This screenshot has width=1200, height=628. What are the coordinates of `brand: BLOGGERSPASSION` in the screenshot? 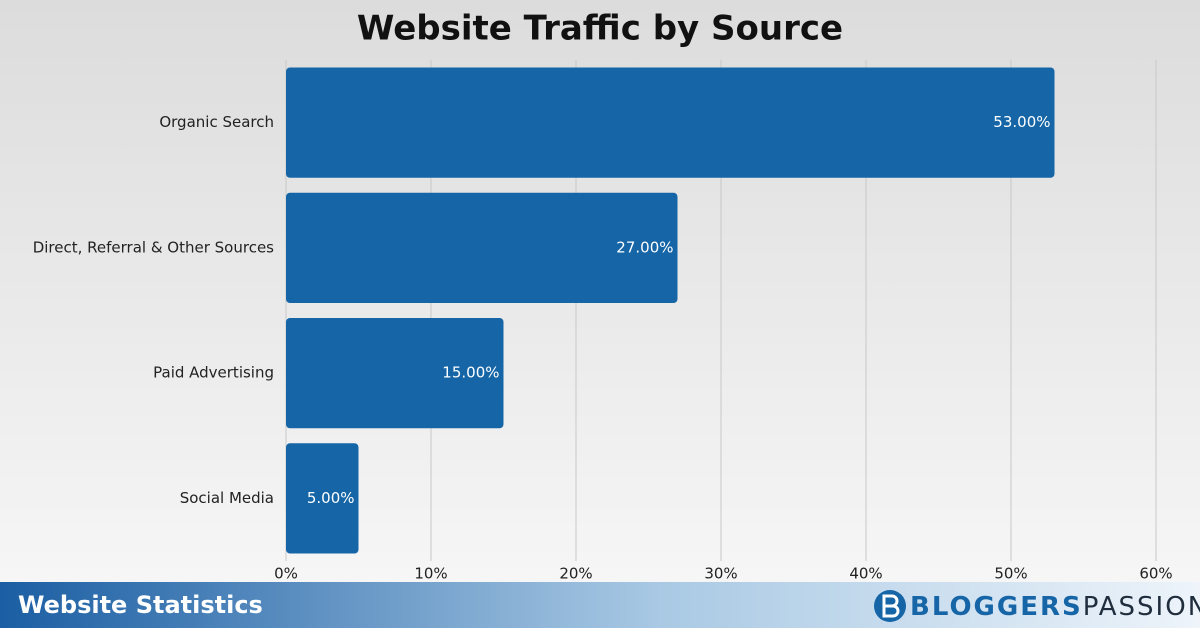 It's located at (1055, 607).